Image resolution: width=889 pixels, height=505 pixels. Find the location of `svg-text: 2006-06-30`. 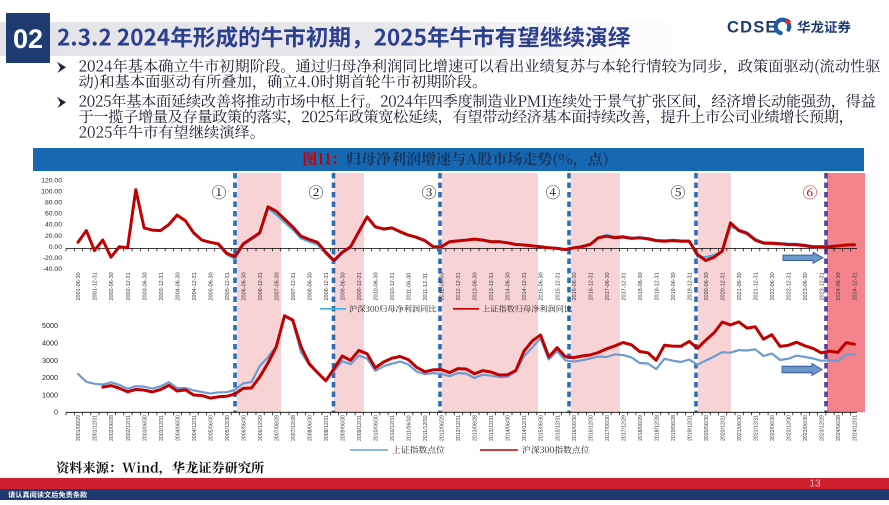

svg-text: 2006-06-30 is located at coordinates (244, 286).